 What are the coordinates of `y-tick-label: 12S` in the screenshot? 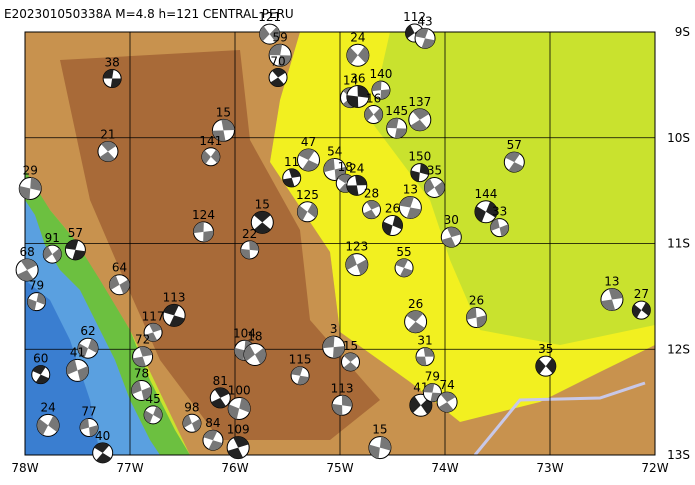 It's located at (678, 349).